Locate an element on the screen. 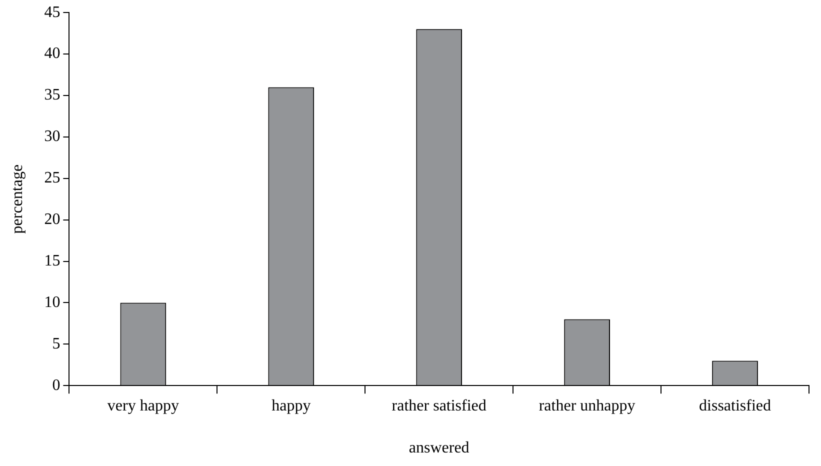 The height and width of the screenshot is (466, 821). y-tick-label: 20 is located at coordinates (52, 219).